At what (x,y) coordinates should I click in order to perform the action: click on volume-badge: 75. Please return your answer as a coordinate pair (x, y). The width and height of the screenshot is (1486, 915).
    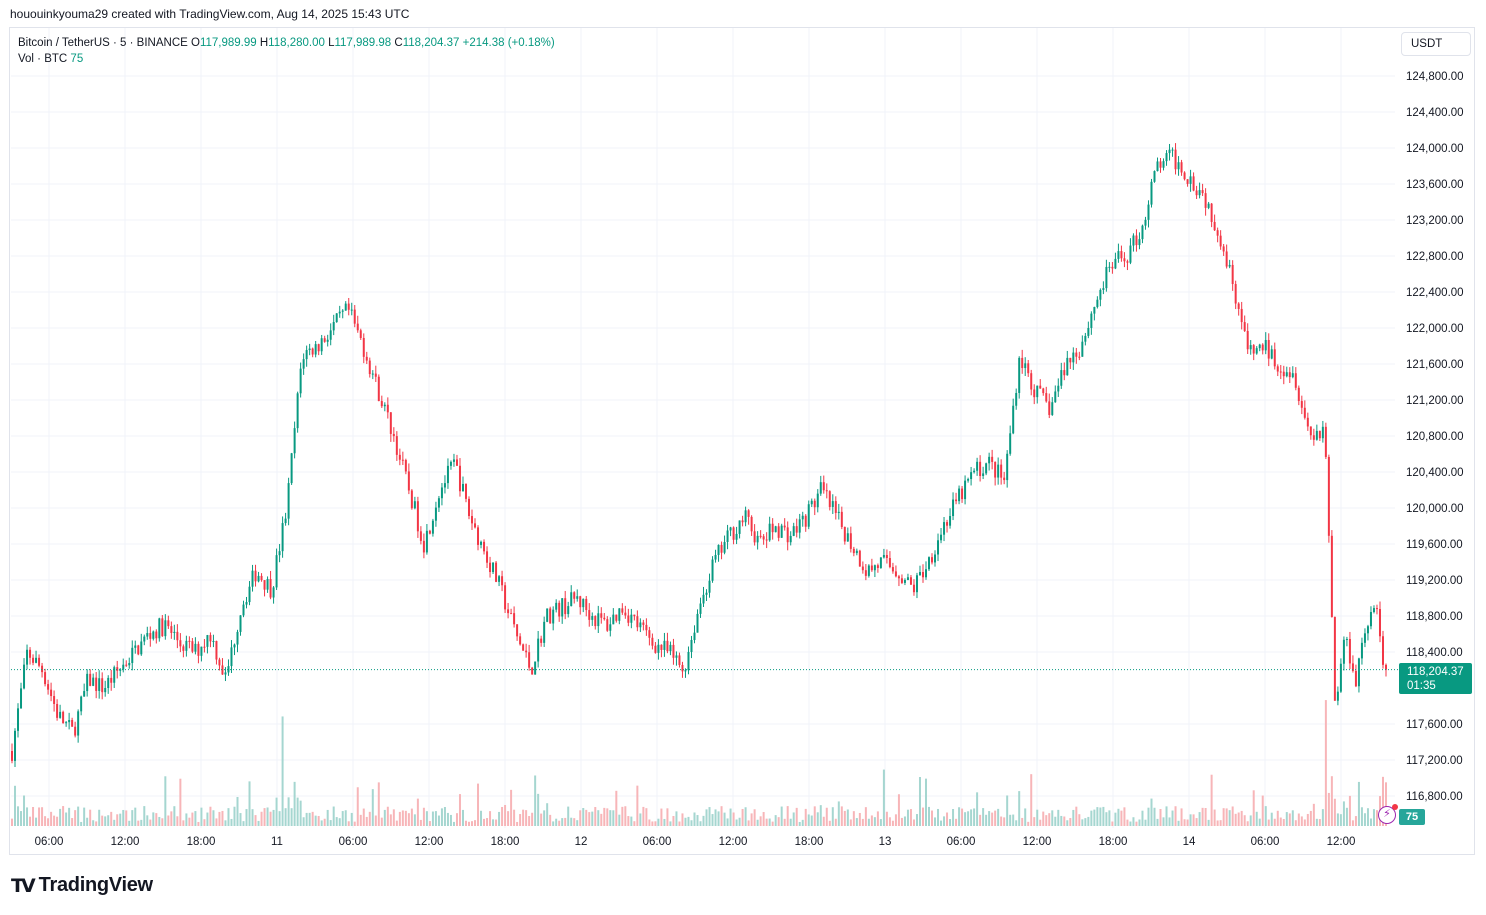
    Looking at the image, I should click on (1412, 817).